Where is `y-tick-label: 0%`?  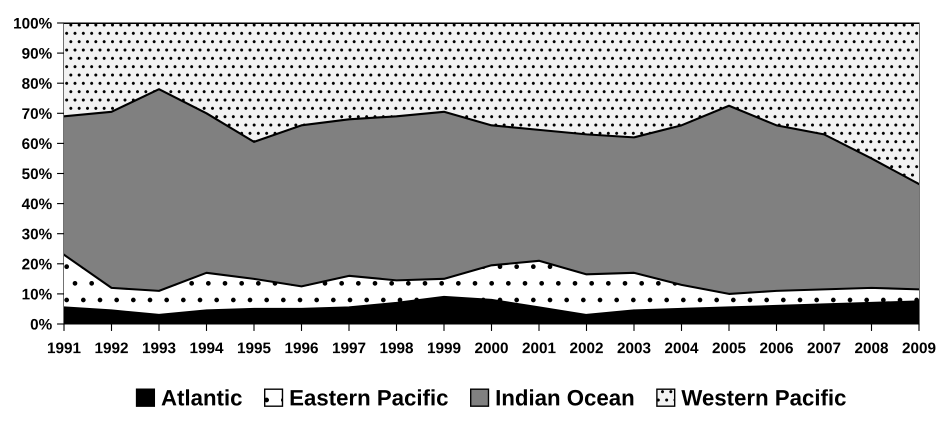
y-tick-label: 0% is located at coordinates (41, 324).